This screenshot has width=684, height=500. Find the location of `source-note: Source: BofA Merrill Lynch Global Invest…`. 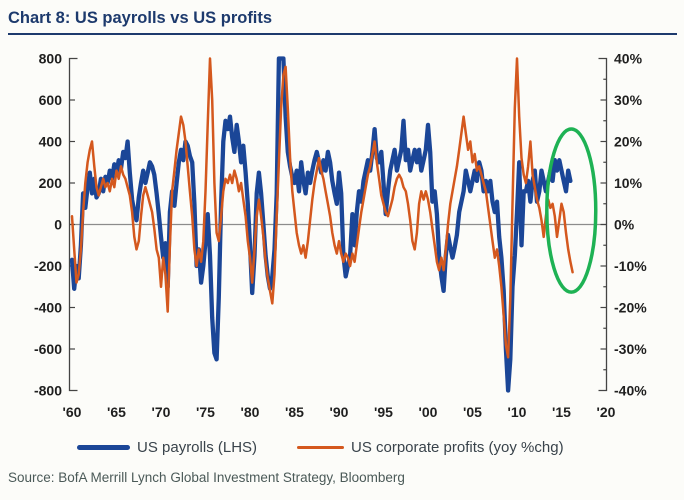

source-note: Source: BofA Merrill Lynch Global Invest… is located at coordinates (206, 477).